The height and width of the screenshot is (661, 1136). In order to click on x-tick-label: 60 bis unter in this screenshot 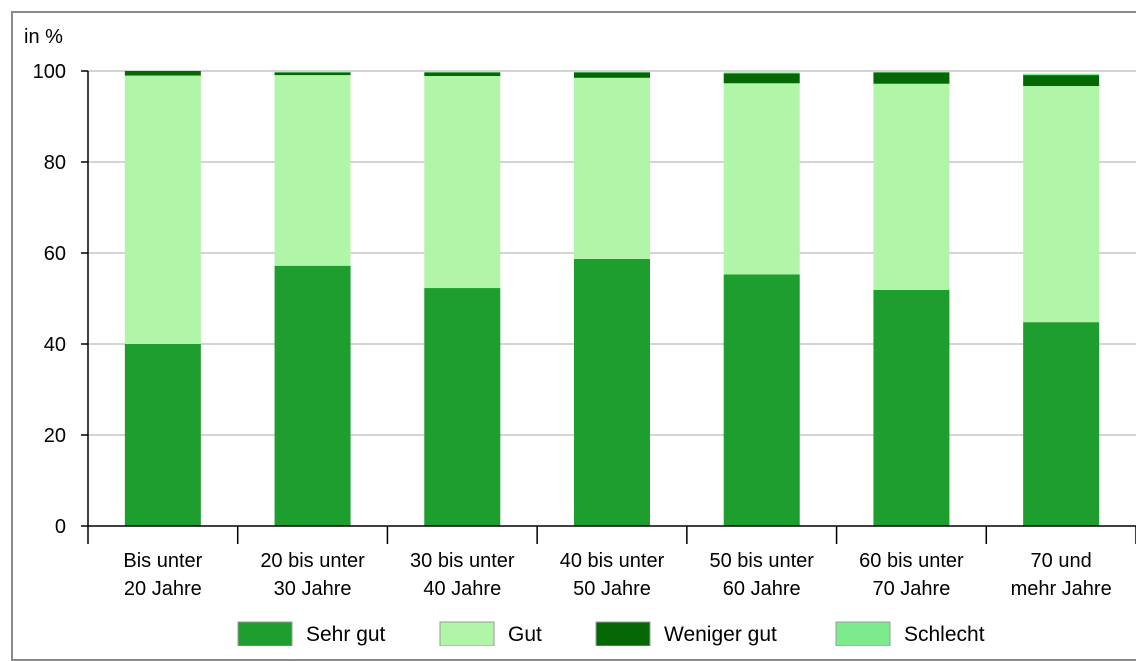, I will do `click(911, 561)`.